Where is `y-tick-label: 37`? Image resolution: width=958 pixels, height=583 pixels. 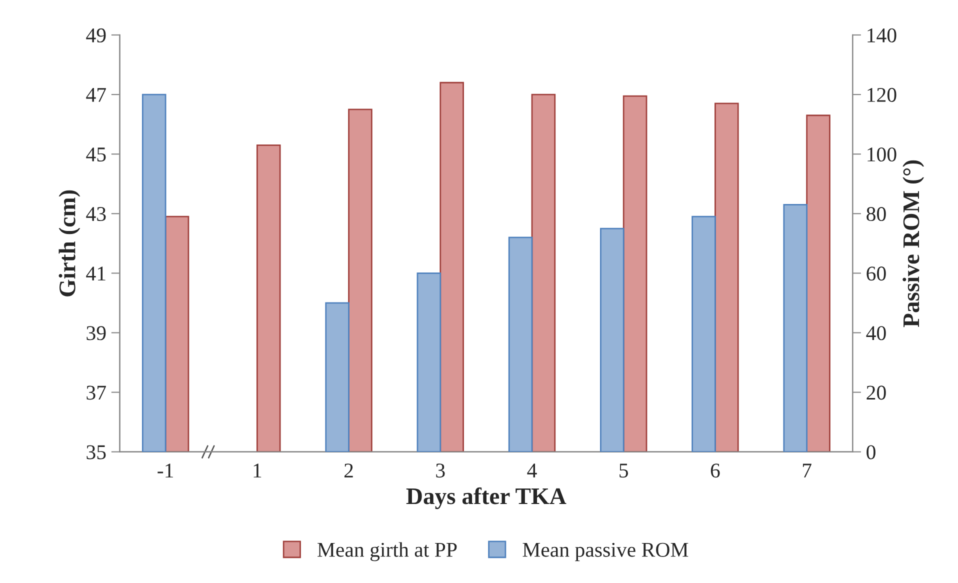
y-tick-label: 37 is located at coordinates (96, 393).